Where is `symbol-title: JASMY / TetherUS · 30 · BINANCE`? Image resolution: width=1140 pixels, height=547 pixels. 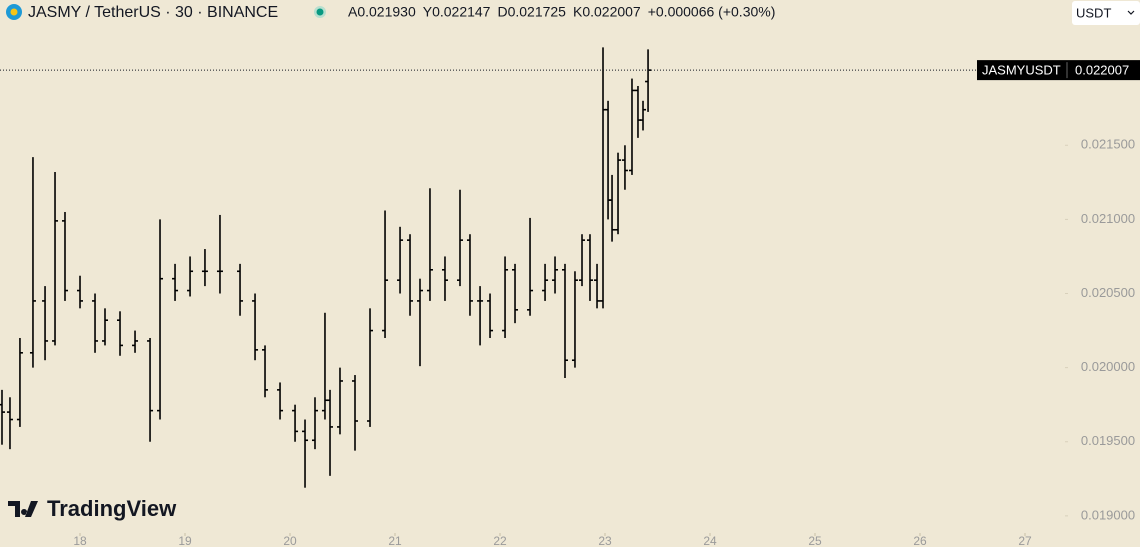 symbol-title: JASMY / TetherUS · 30 · BINANCE is located at coordinates (153, 12).